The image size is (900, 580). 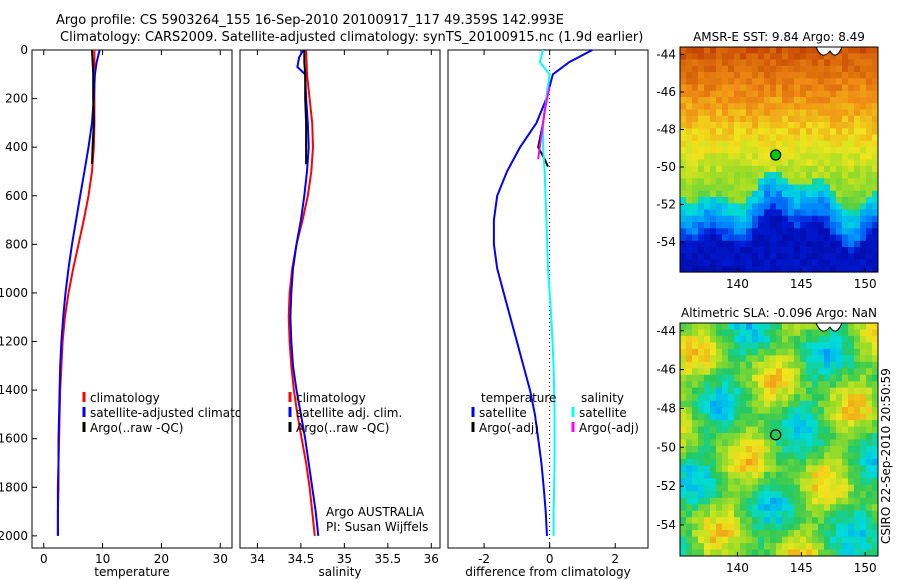 What do you see at coordinates (257, 559) in the screenshot?
I see `x-tick-label: 34` at bounding box center [257, 559].